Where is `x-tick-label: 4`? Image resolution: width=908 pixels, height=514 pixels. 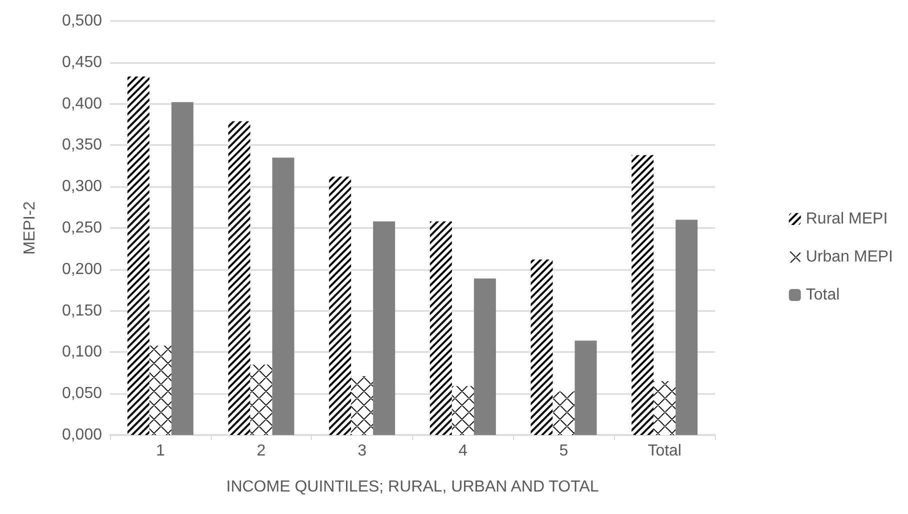
x-tick-label: 4 is located at coordinates (463, 451).